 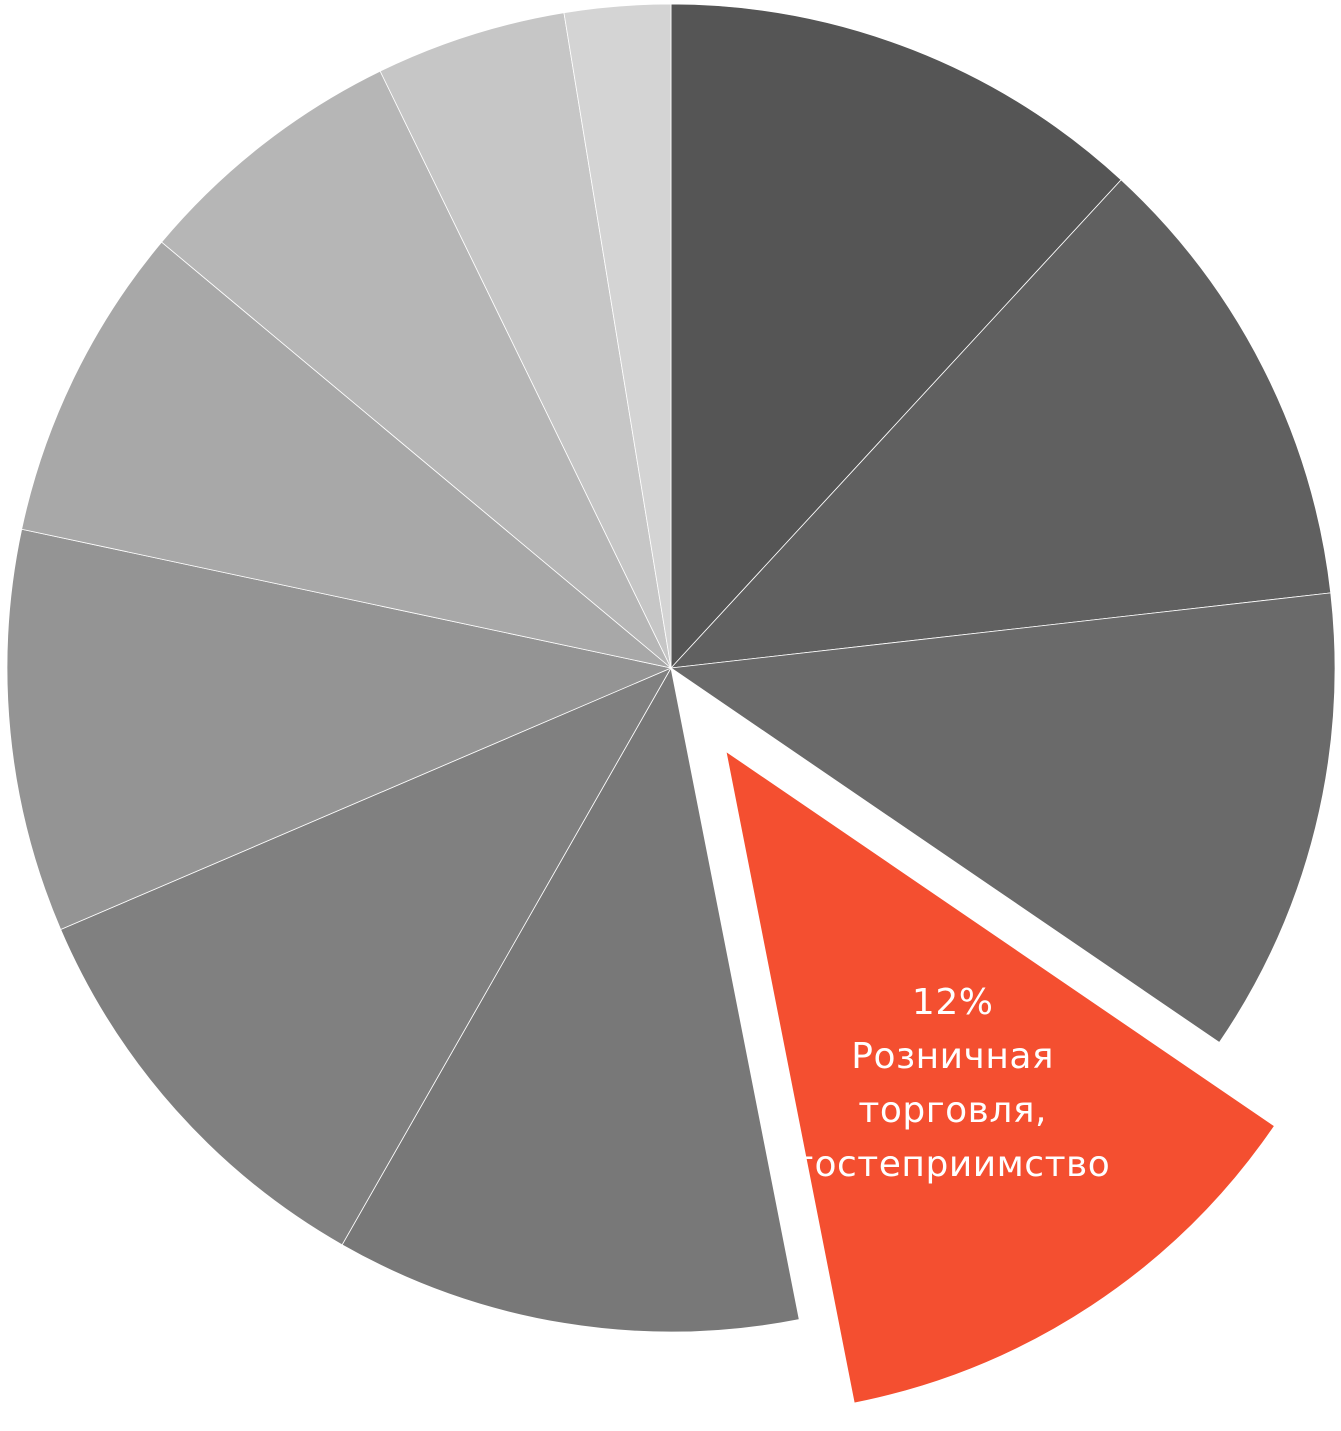 What do you see at coordinates (953, 1002) in the screenshot?
I see `slice-percent-label: 12%` at bounding box center [953, 1002].